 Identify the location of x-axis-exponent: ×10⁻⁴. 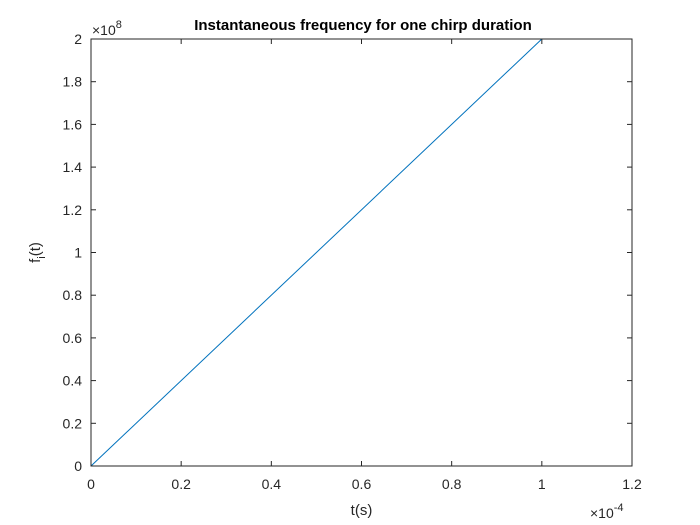
(607, 511).